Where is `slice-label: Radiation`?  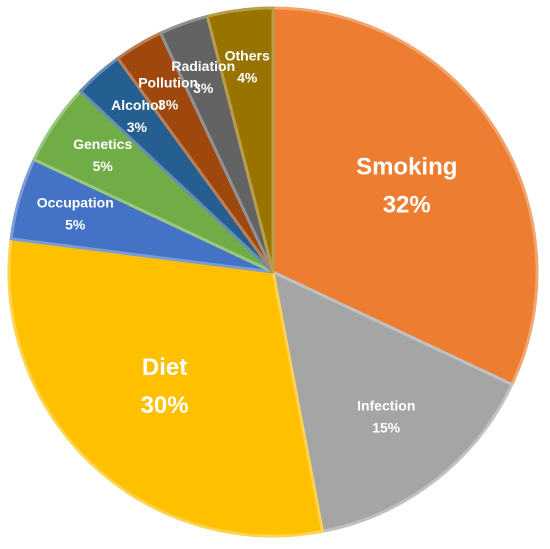
slice-label: Radiation is located at coordinates (203, 66).